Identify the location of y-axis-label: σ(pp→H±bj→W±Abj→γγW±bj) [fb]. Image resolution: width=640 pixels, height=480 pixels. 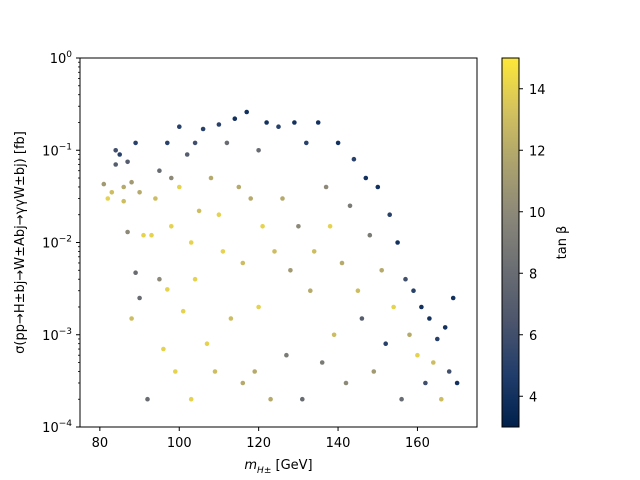
(20, 242).